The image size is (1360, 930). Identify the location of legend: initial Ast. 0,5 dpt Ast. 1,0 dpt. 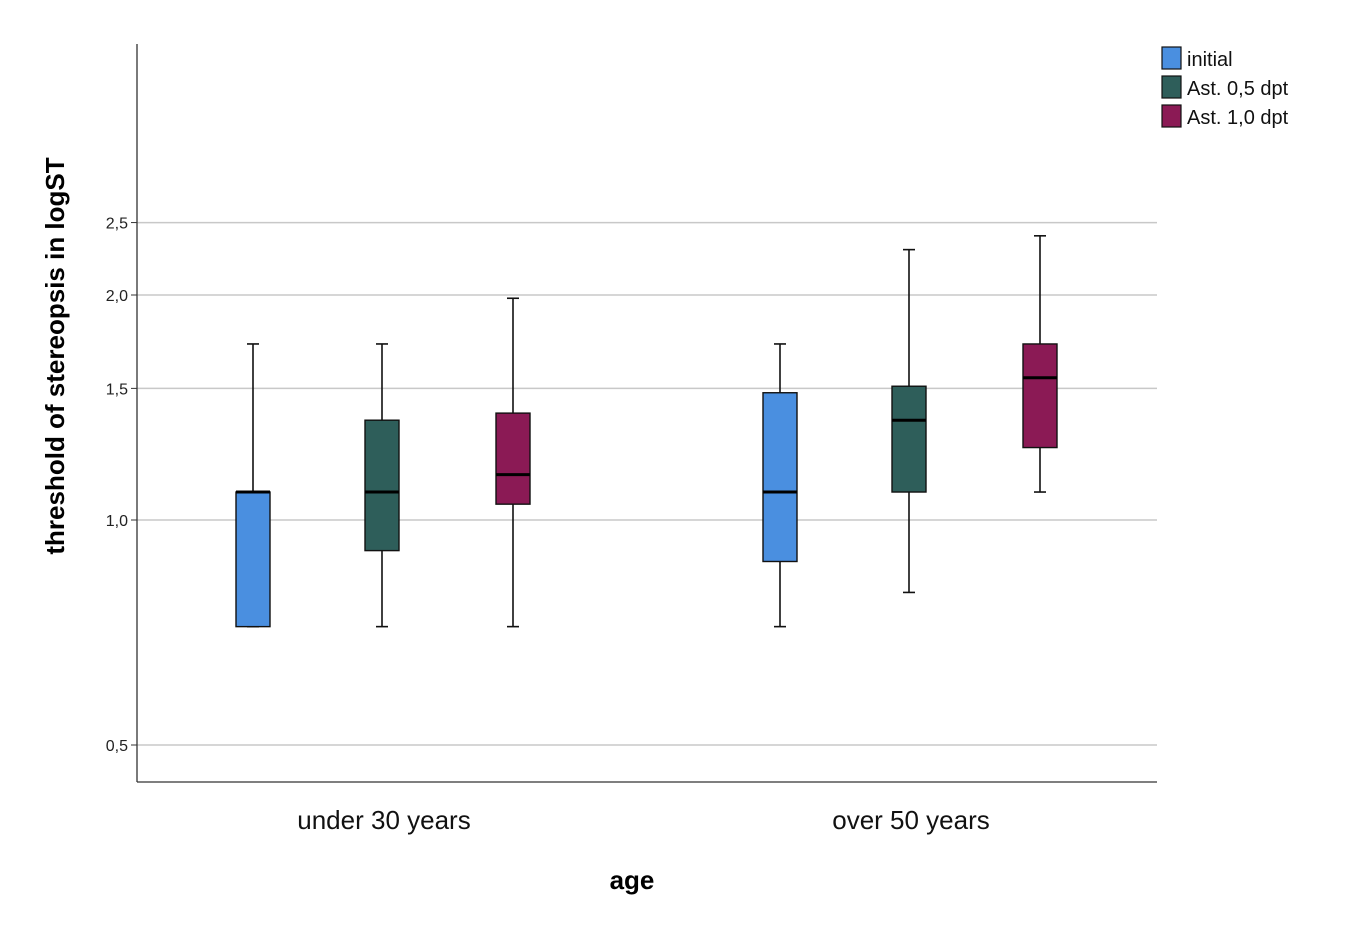
(1225, 87).